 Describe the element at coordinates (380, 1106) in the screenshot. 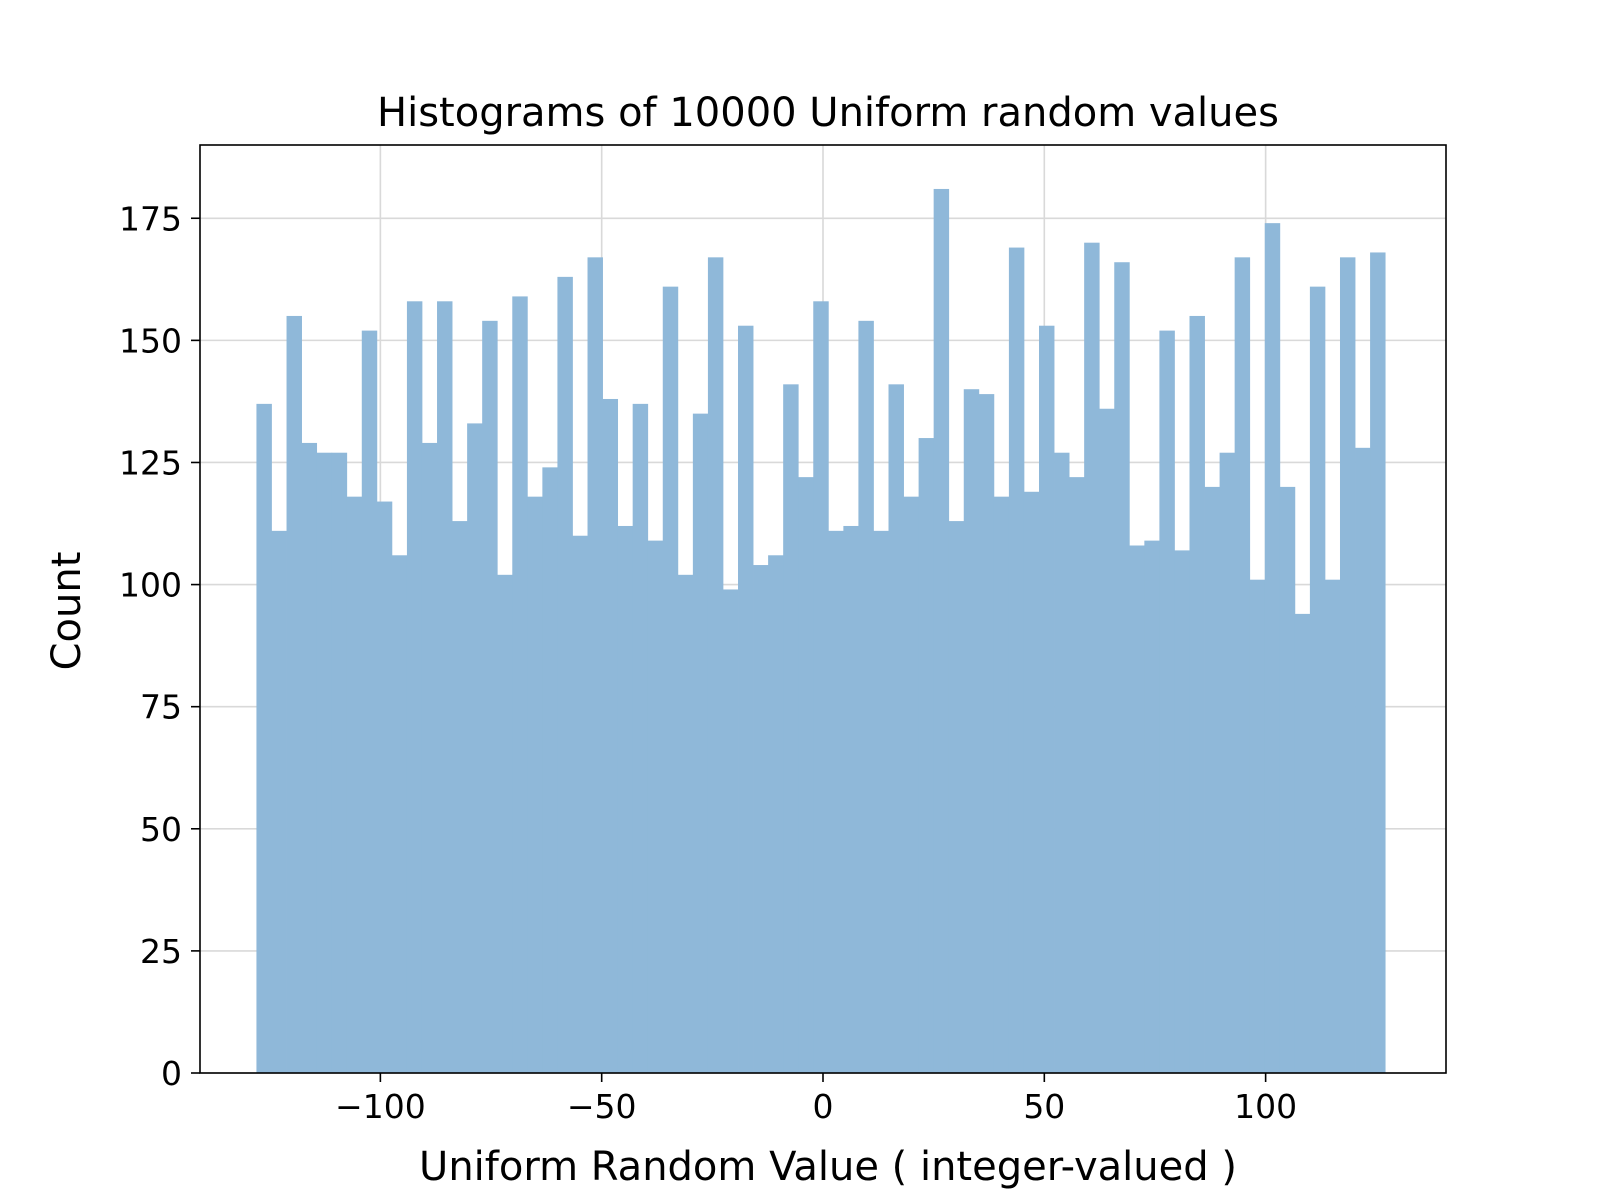

I see `x-tick-label: −100` at that location.